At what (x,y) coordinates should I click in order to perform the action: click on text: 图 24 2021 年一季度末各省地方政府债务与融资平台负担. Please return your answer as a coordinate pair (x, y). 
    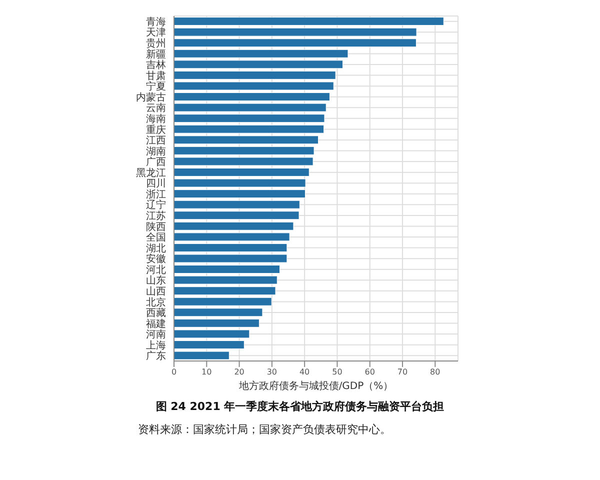
    Looking at the image, I should click on (300, 406).